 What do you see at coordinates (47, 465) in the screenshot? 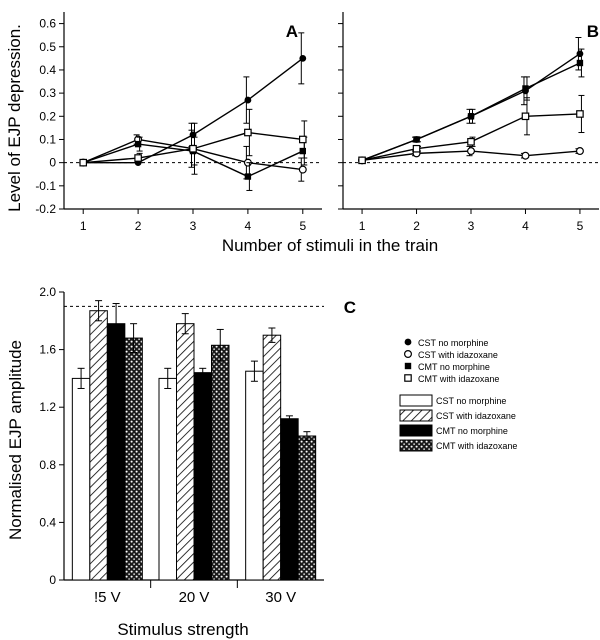
I see `y-tick-label: 0.8` at bounding box center [47, 465].